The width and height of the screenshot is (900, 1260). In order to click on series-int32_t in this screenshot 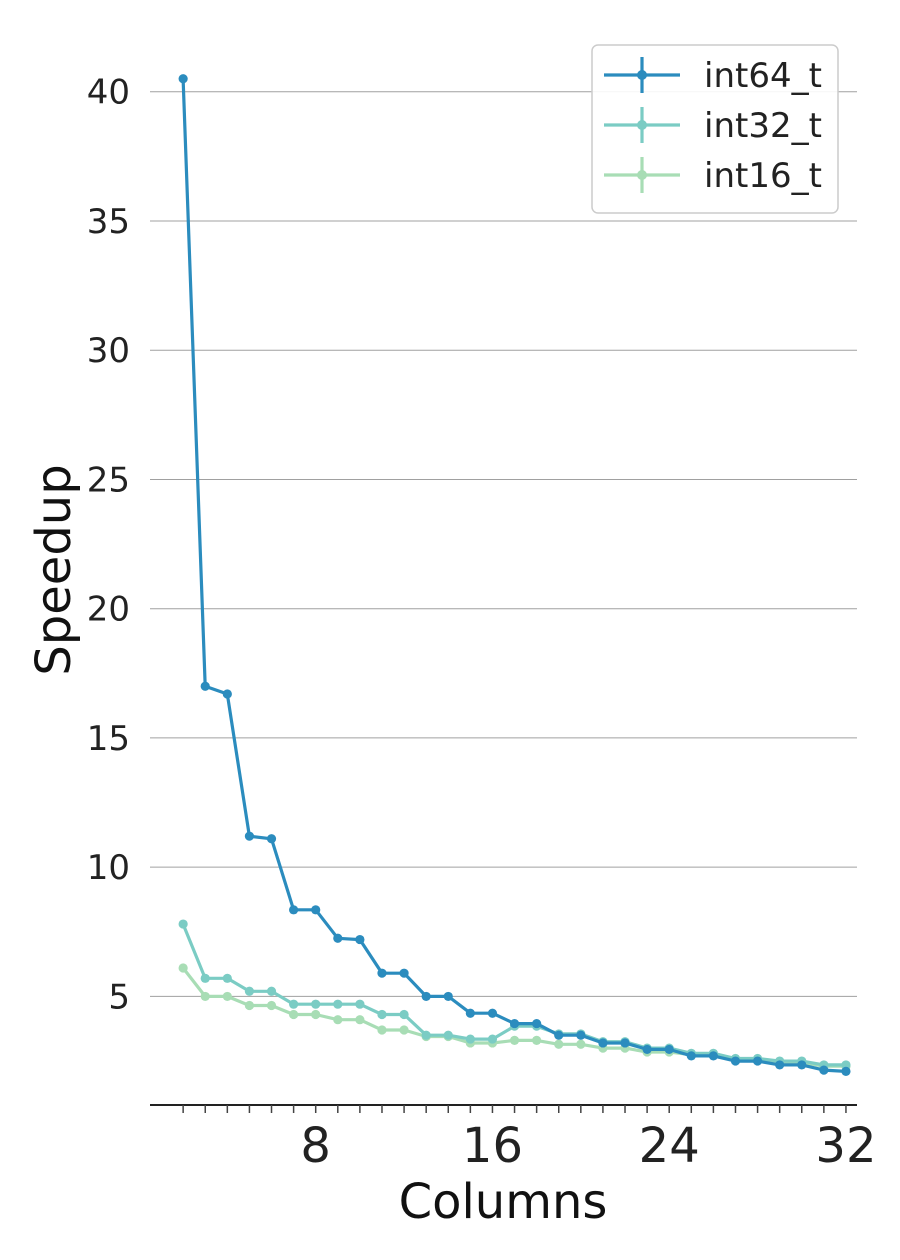, I will do `click(514, 994)`.